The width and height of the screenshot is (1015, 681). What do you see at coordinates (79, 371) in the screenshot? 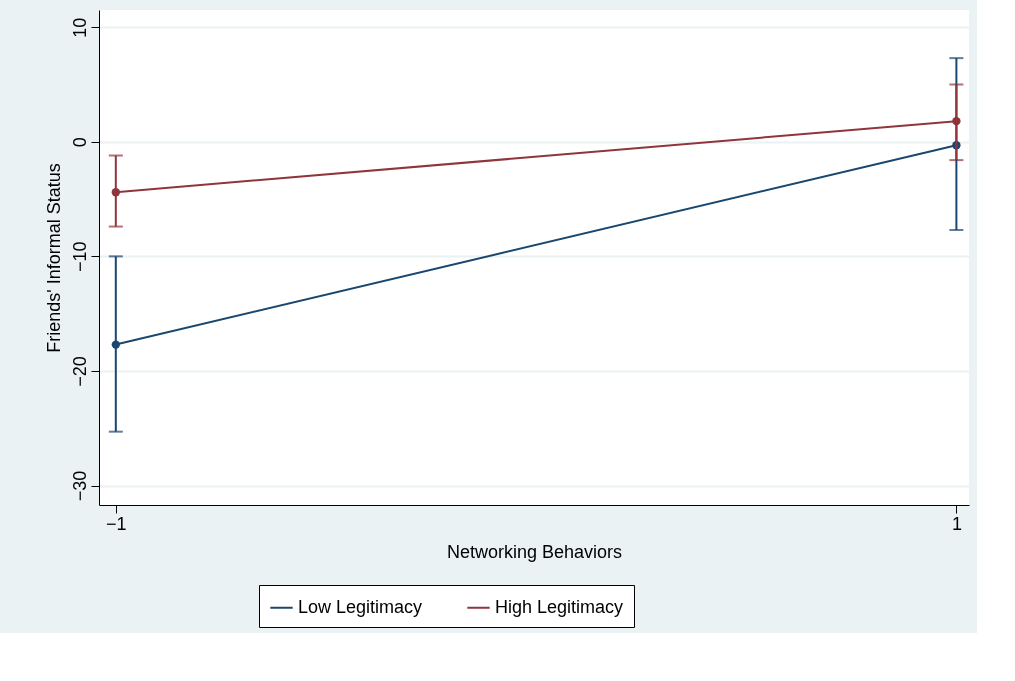
I see `y-tick-label: −20` at bounding box center [79, 371].